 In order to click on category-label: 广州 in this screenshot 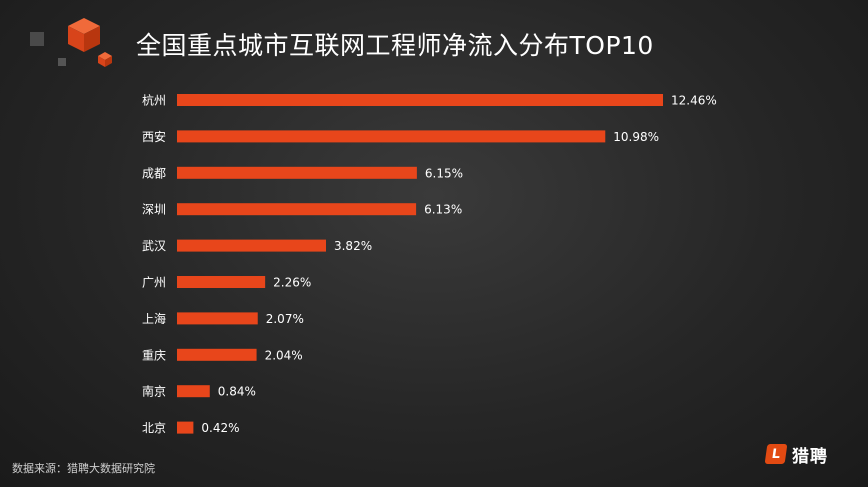, I will do `click(154, 283)`.